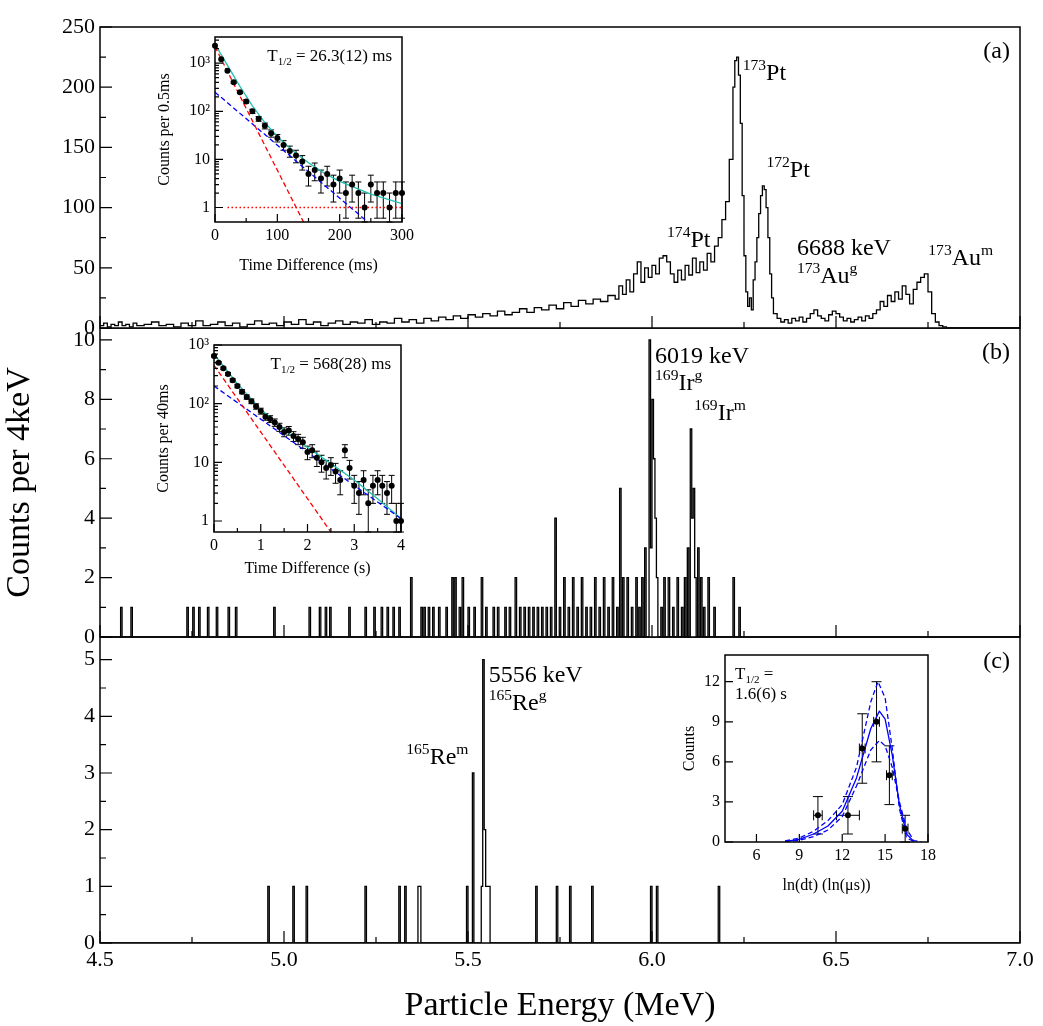  I want to click on y-tick-label: 200, so click(78, 85).